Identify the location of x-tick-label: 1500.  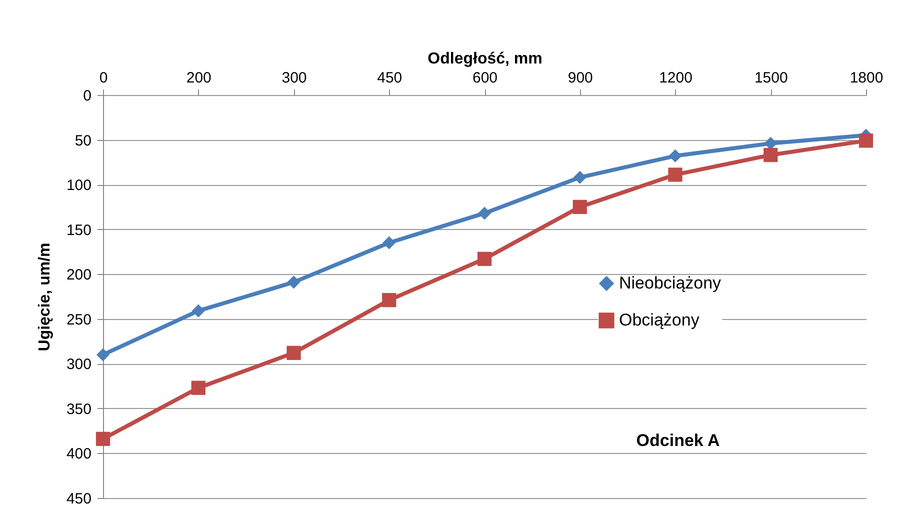
(771, 78).